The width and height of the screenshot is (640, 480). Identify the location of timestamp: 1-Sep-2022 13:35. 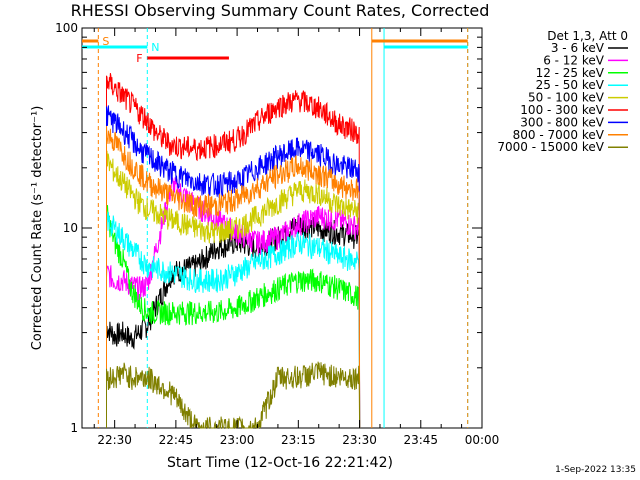
(595, 470).